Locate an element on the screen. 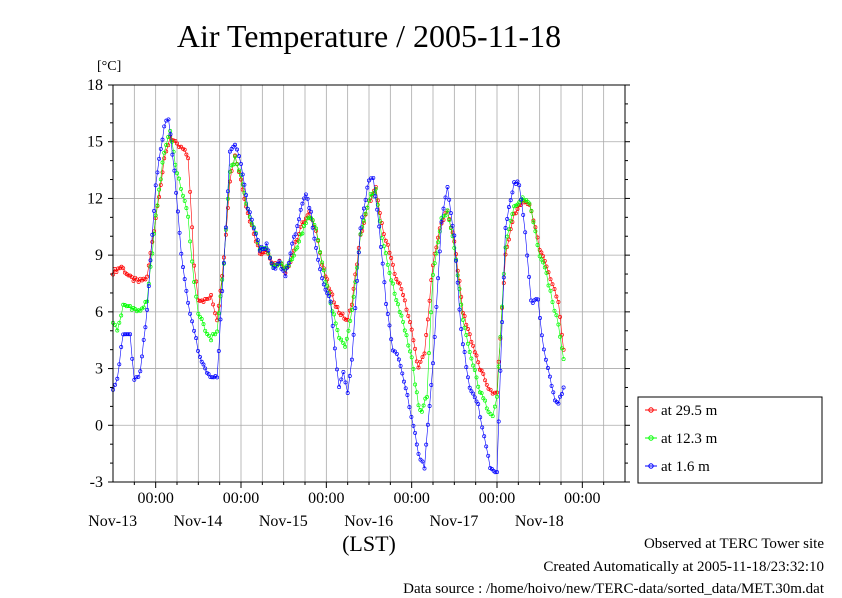 The height and width of the screenshot is (598, 842). legend-label: at 29.5 m is located at coordinates (689, 411).